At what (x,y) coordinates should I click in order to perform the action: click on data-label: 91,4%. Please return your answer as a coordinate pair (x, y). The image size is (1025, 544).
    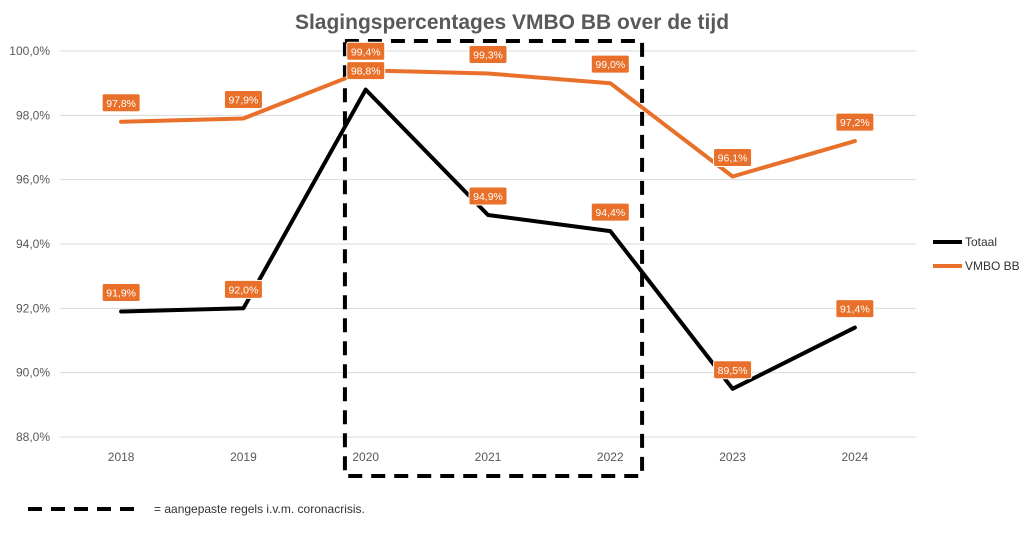
    Looking at the image, I should click on (855, 309).